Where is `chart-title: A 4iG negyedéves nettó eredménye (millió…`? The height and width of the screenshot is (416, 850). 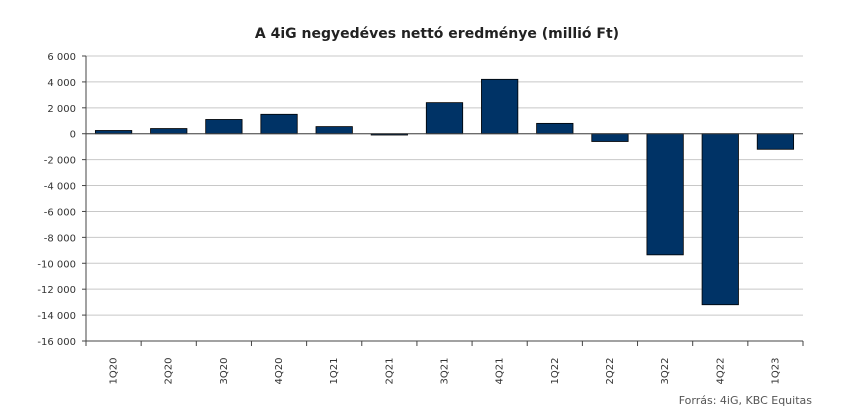
chart-title: A 4iG negyedéves nettó eredménye (millió… is located at coordinates (437, 34).